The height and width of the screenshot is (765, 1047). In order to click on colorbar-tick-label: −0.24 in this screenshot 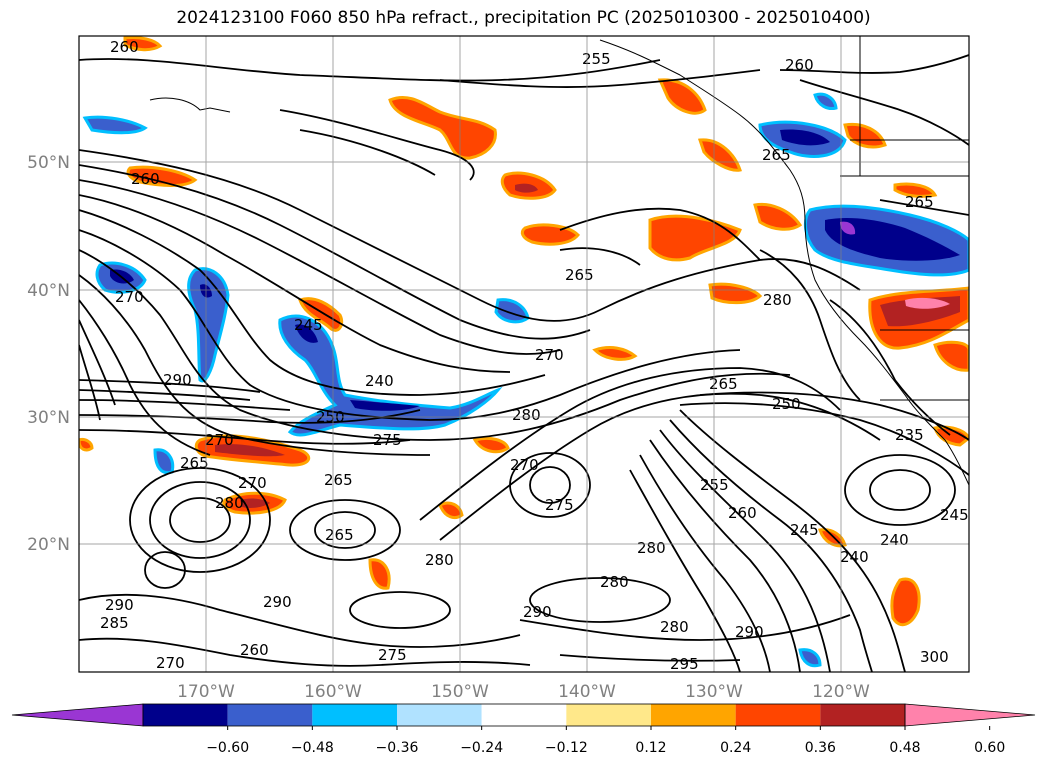, I will do `click(481, 748)`.